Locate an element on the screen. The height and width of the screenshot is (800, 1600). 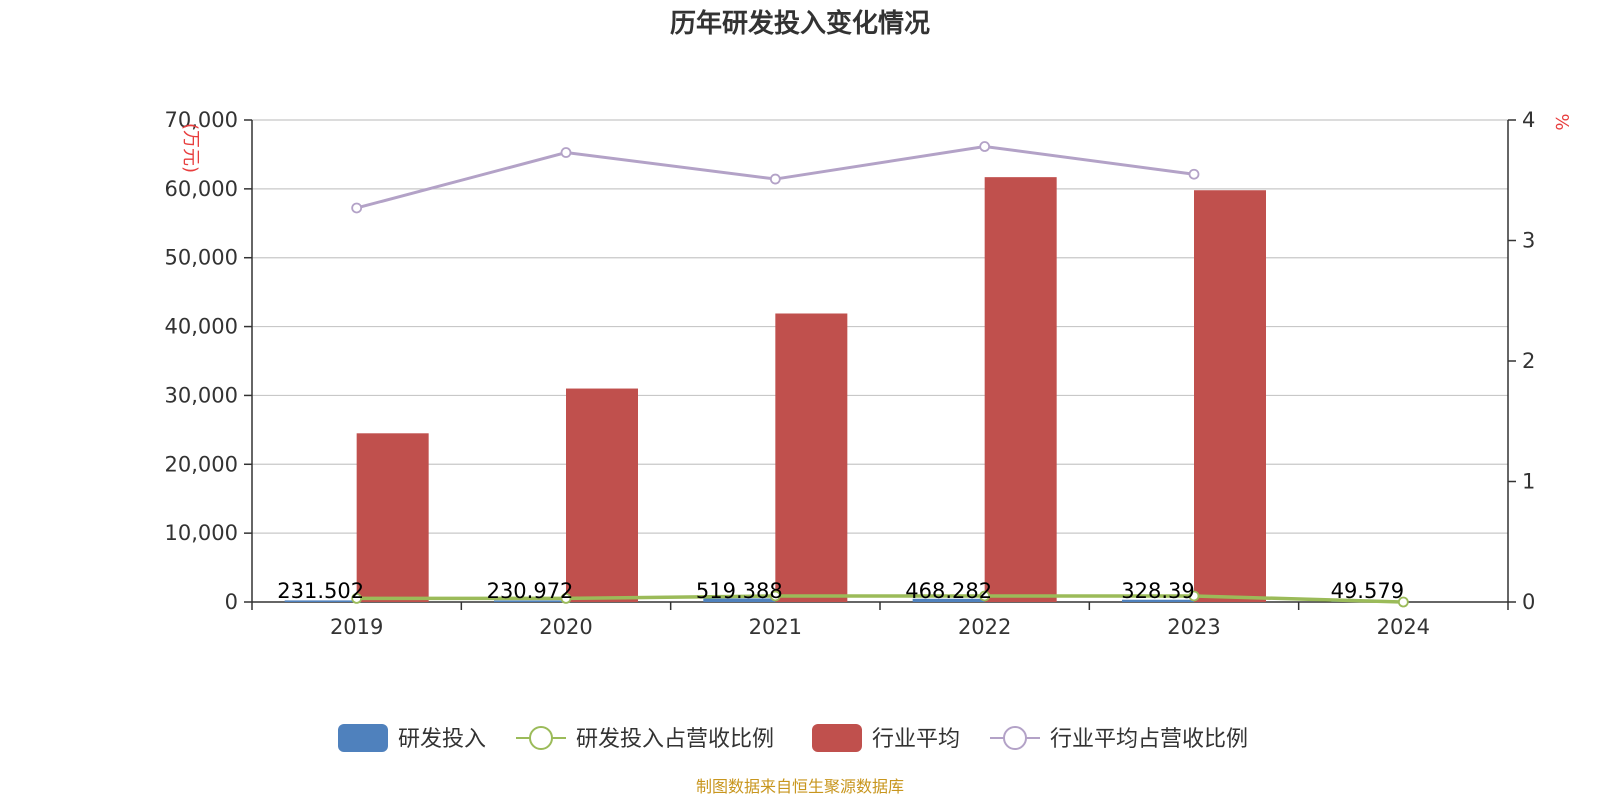
x-axis-tick-label: 2024 is located at coordinates (1403, 627).